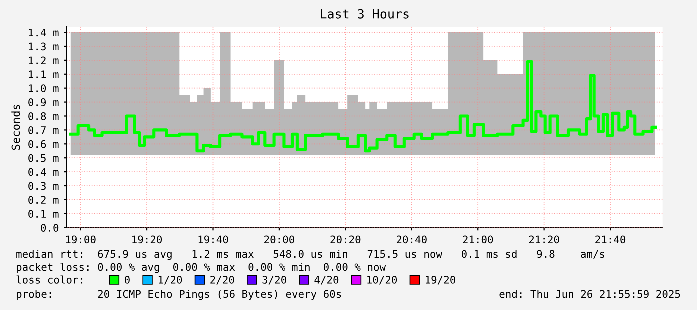 The width and height of the screenshot is (697, 310). What do you see at coordinates (44, 46) in the screenshot?
I see `y-tick-label: 1.3 m` at bounding box center [44, 46].